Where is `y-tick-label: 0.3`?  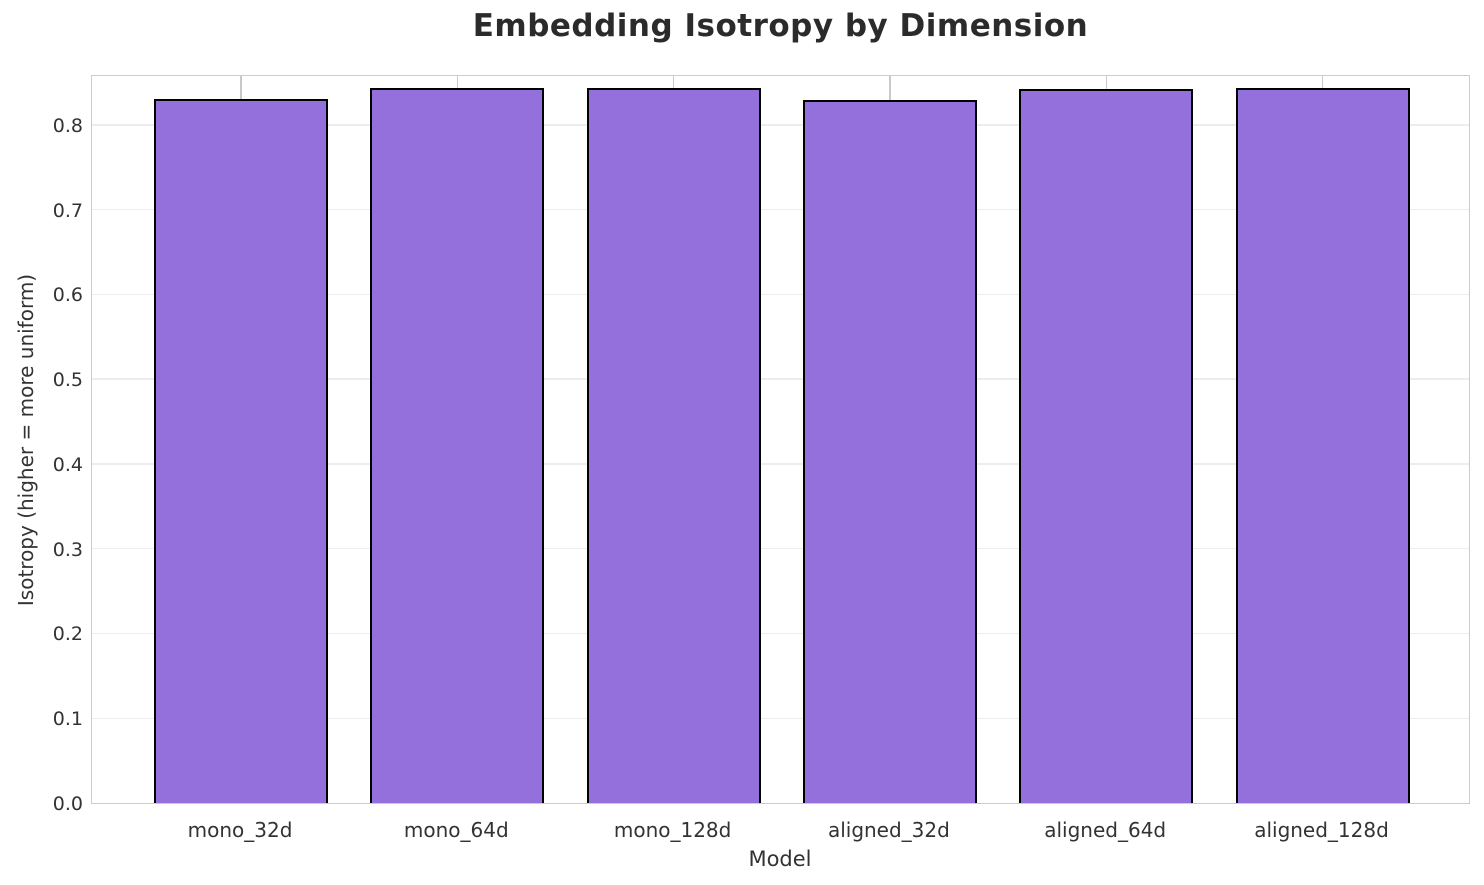 y-tick-label: 0.3 is located at coordinates (67, 549).